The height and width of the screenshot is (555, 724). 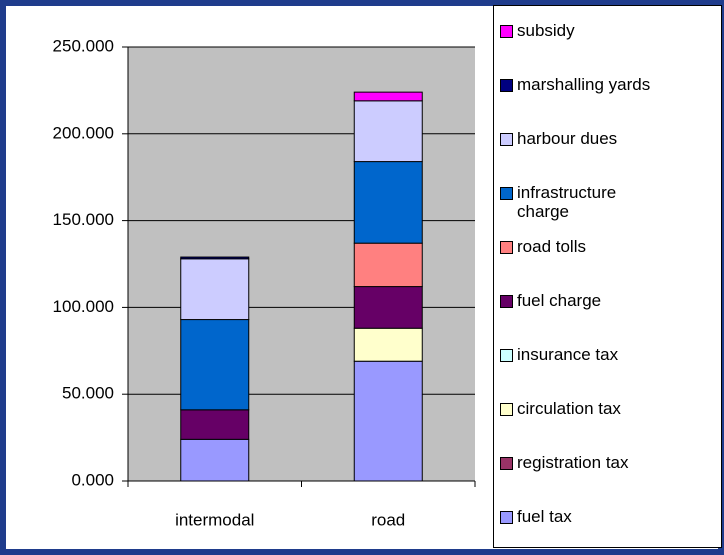 I want to click on y-tick-label: 0.000, so click(x=92, y=479).